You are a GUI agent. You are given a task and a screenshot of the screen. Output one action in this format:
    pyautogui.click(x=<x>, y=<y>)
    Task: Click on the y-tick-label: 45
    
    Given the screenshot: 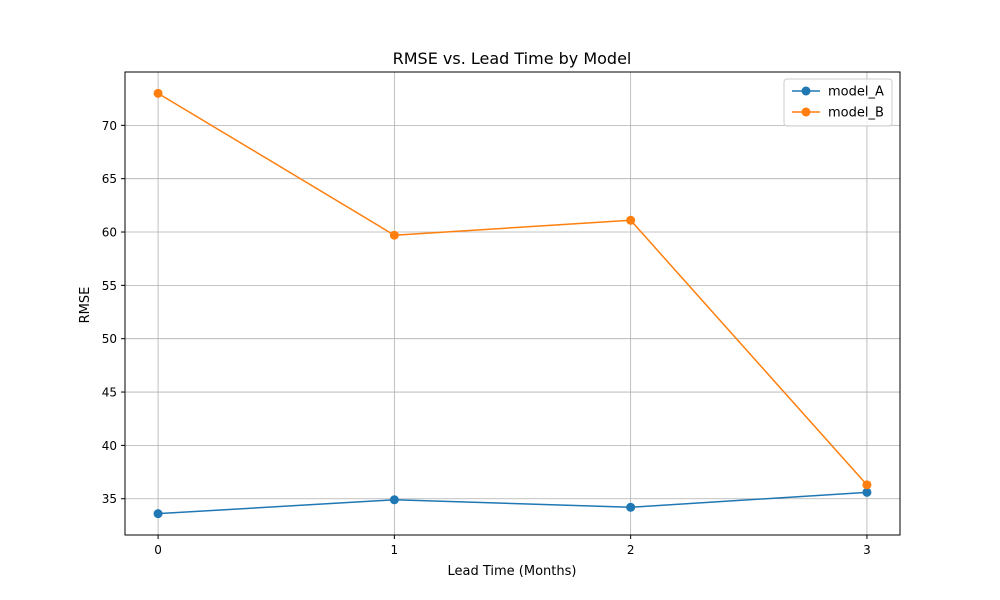 What is the action you would take?
    pyautogui.click(x=109, y=393)
    